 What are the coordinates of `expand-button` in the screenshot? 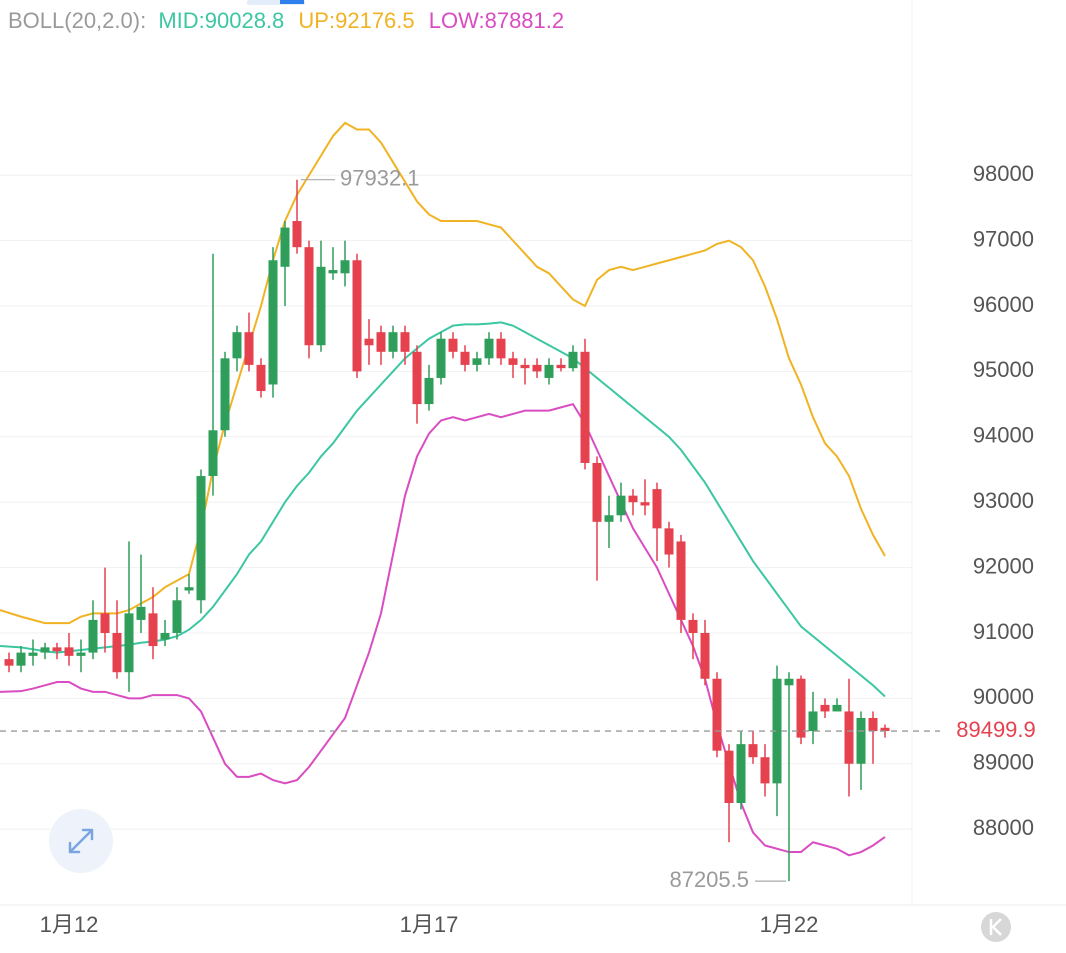 It's located at (81, 841).